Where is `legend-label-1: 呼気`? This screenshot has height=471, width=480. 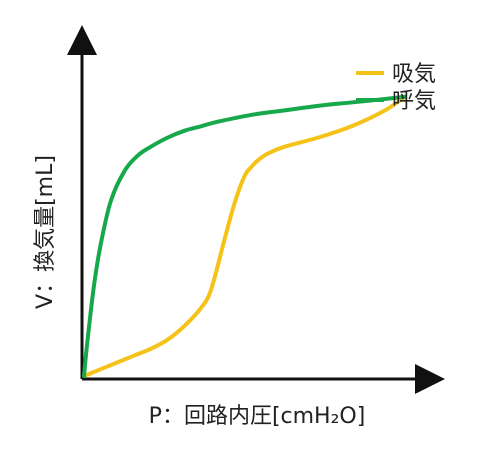
legend-label-1: 呼気 is located at coordinates (414, 101).